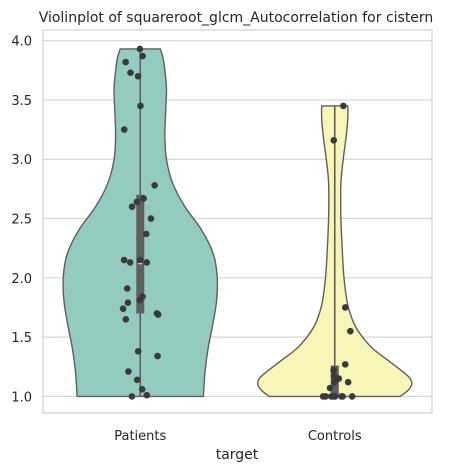 The height and width of the screenshot is (473, 454). I want to click on y-tick-label: 3.0, so click(21, 160).